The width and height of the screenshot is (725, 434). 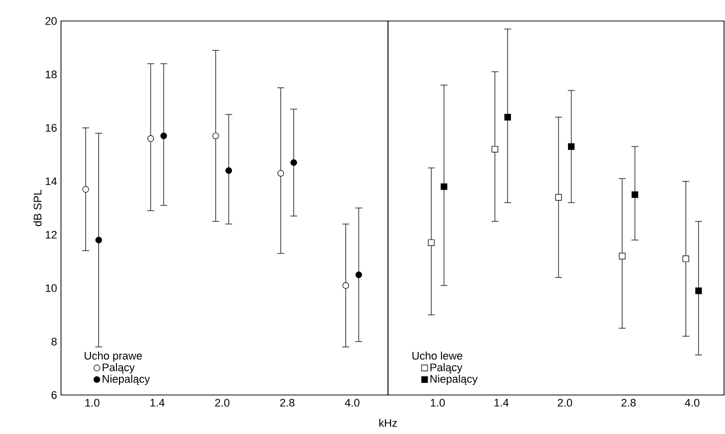 What do you see at coordinates (51, 234) in the screenshot?
I see `y-tick-label: 12` at bounding box center [51, 234].